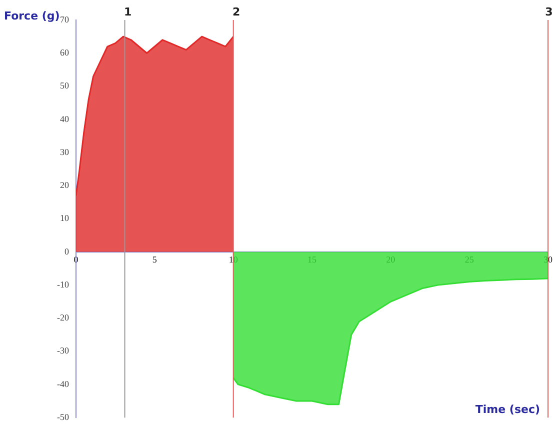 The image size is (554, 426). What do you see at coordinates (65, 19) in the screenshot?
I see `y-tick-label: 70` at bounding box center [65, 19].